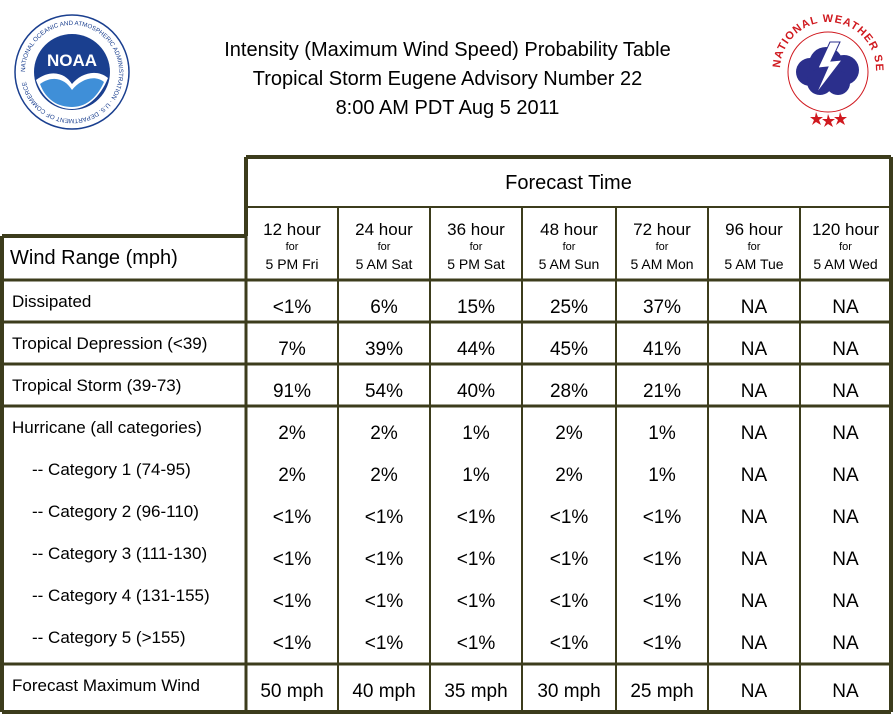 The width and height of the screenshot is (895, 716). I want to click on cell-r2-c3: 28%, so click(569, 391).